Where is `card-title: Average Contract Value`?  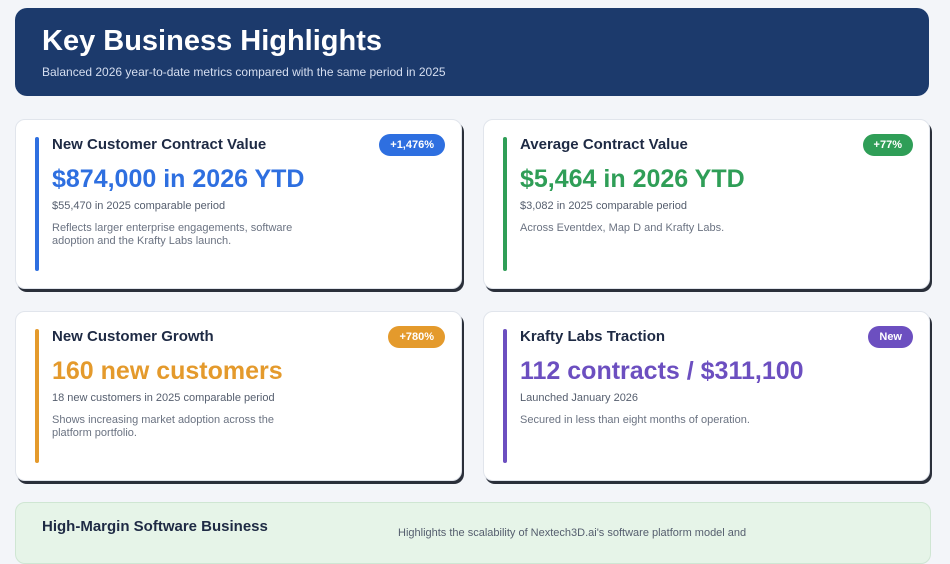
card-title: Average Contract Value is located at coordinates (604, 144).